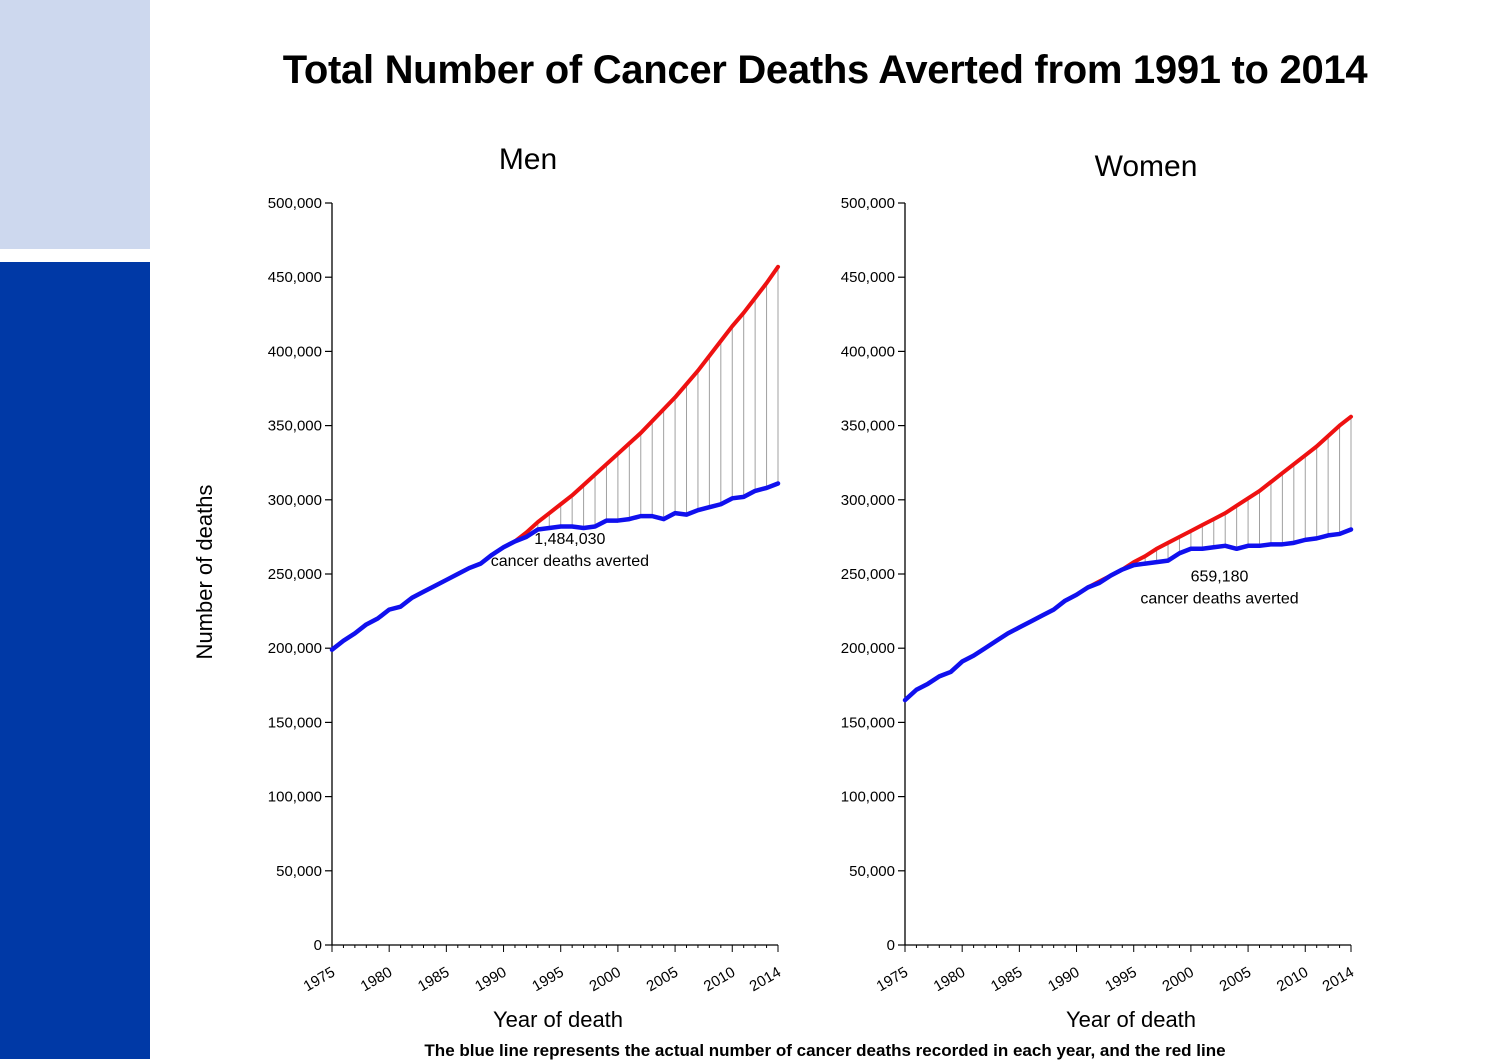 The width and height of the screenshot is (1500, 1061). I want to click on men-y-tick-label: 500,000, so click(295, 203).